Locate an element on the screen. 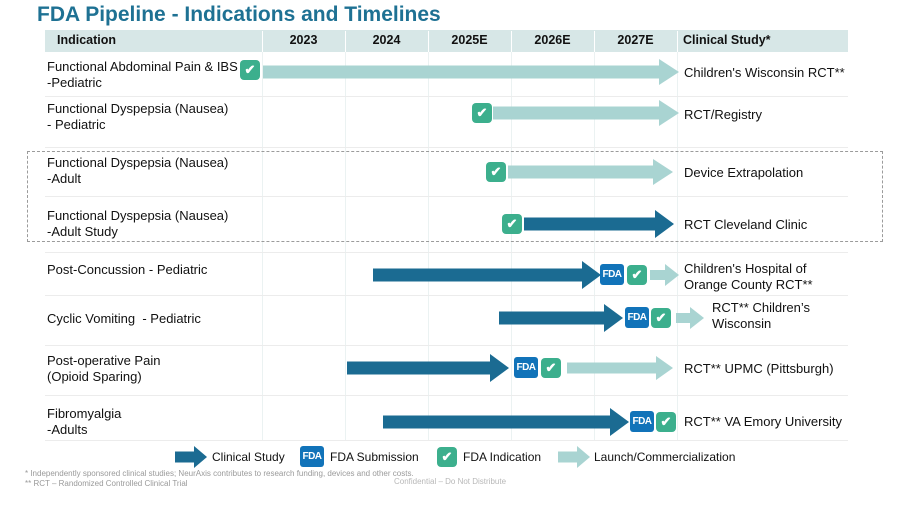 The image size is (900, 506). clinical-study-label: RCT** UPMC (Pittsburgh) is located at coordinates (759, 368).